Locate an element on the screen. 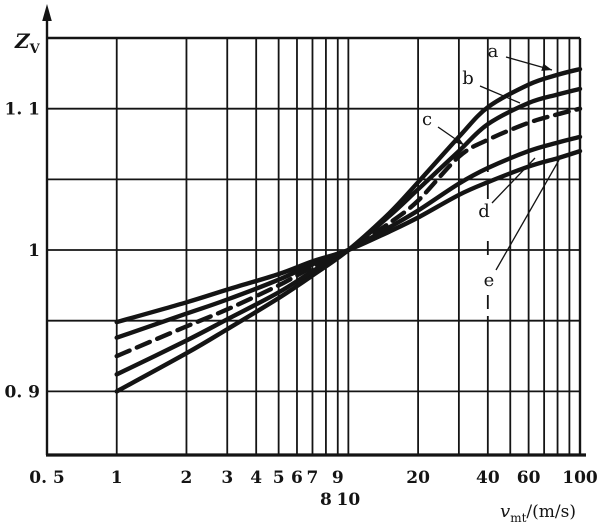  x-tick-label-10: 10 is located at coordinates (349, 500).